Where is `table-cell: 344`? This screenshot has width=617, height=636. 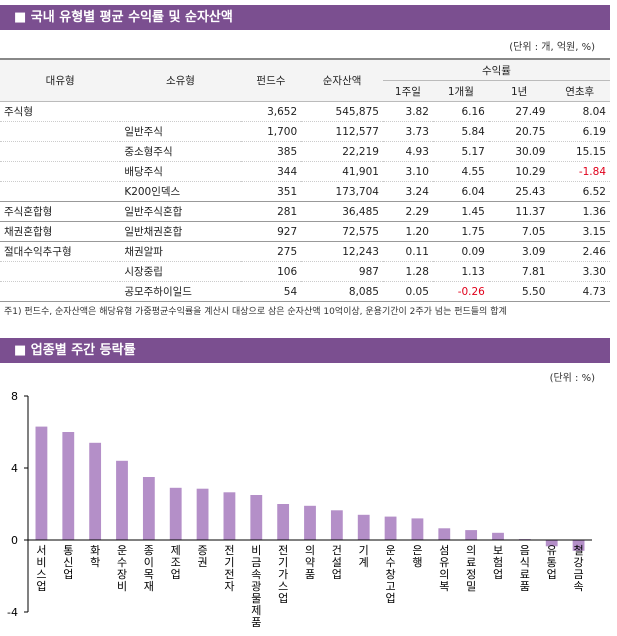 table-cell: 344 is located at coordinates (271, 171).